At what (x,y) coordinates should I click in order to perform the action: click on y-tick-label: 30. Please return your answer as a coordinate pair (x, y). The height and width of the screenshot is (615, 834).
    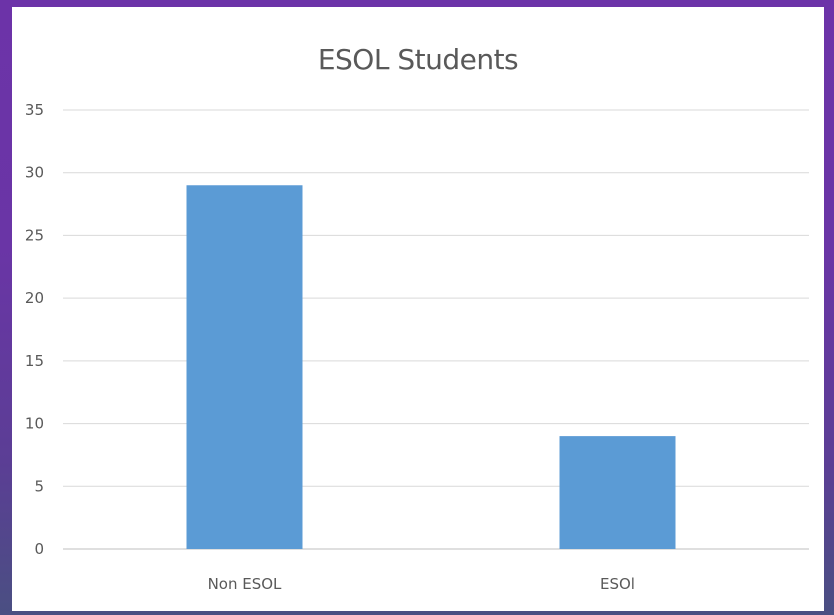
    Looking at the image, I should click on (34, 173).